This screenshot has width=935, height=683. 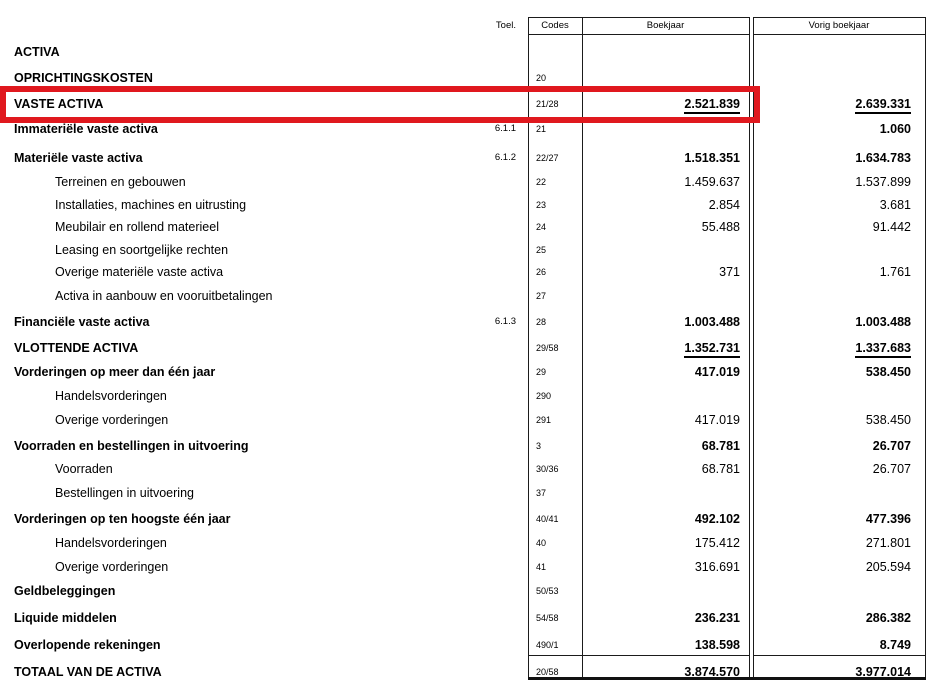 What do you see at coordinates (895, 272) in the screenshot?
I see `row-vorig-boekjaar-value: 1.761` at bounding box center [895, 272].